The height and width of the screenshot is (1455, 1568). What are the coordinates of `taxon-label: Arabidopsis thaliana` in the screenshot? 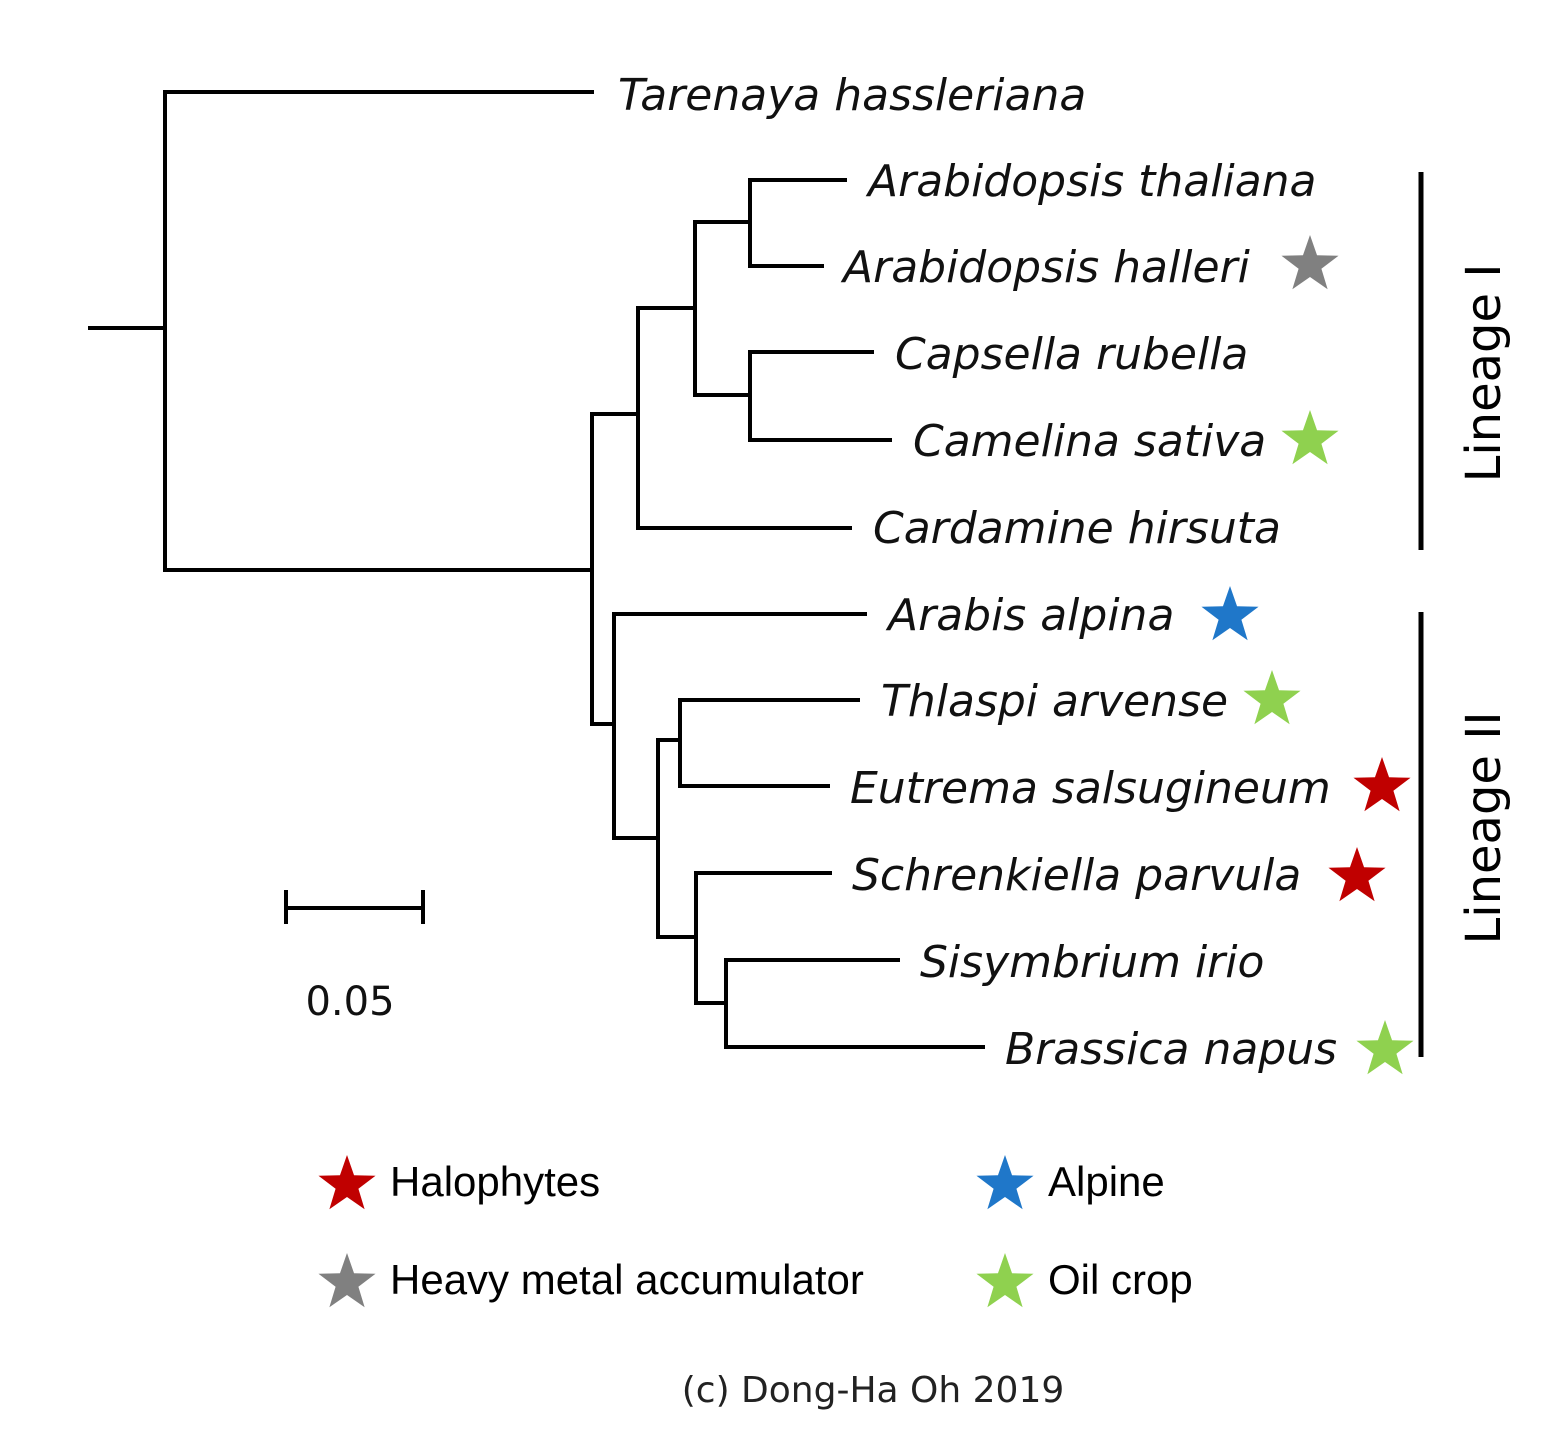 It's located at (1091, 181).